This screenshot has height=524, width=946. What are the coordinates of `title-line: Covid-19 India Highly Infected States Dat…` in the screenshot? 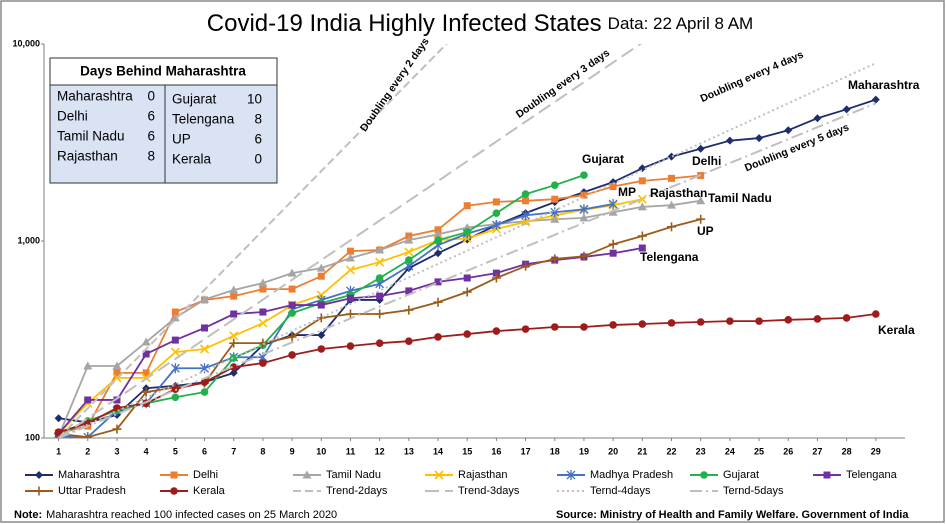 It's located at (480, 23).